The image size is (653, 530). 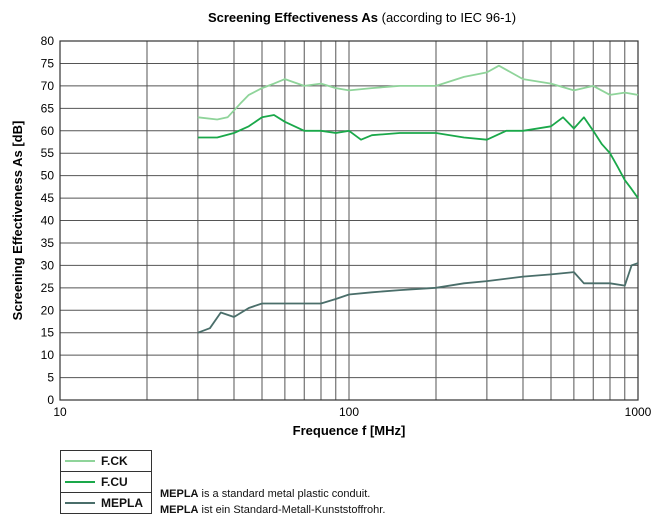 I want to click on legend-item-fck: F.CK, so click(x=106, y=461).